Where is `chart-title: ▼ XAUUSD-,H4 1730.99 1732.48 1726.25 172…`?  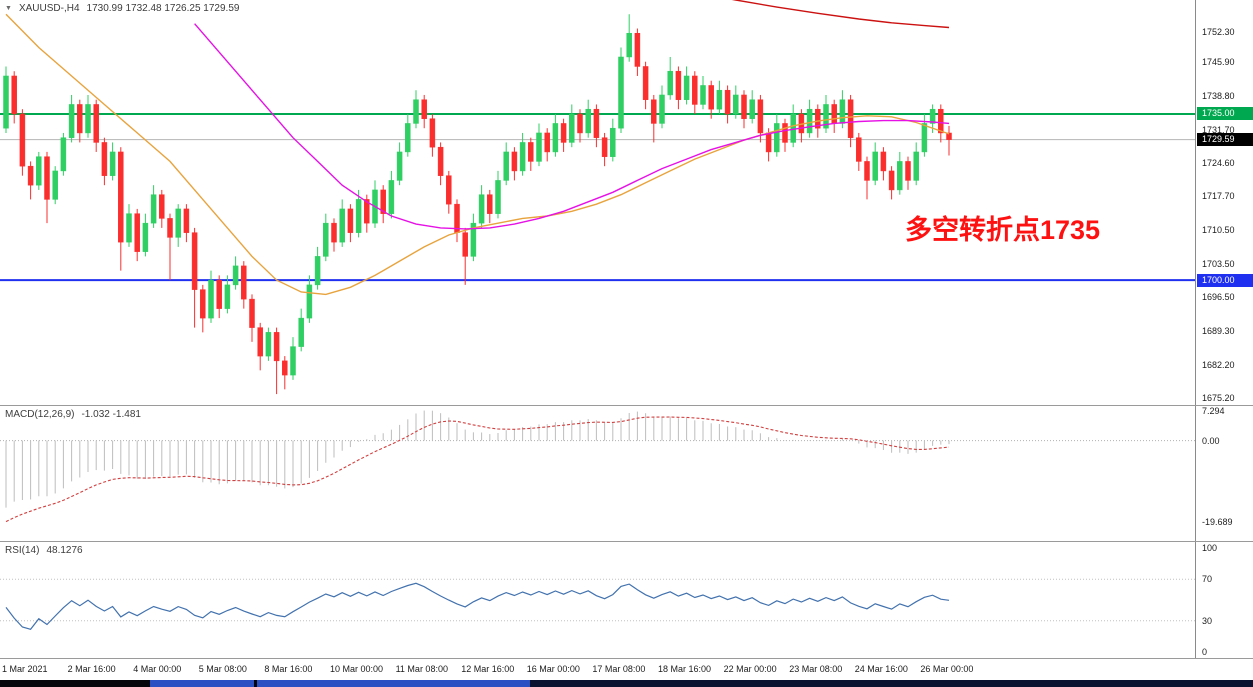
chart-title: ▼ XAUUSD-,H4 1730.99 1732.48 1726.25 172… is located at coordinates (122, 8).